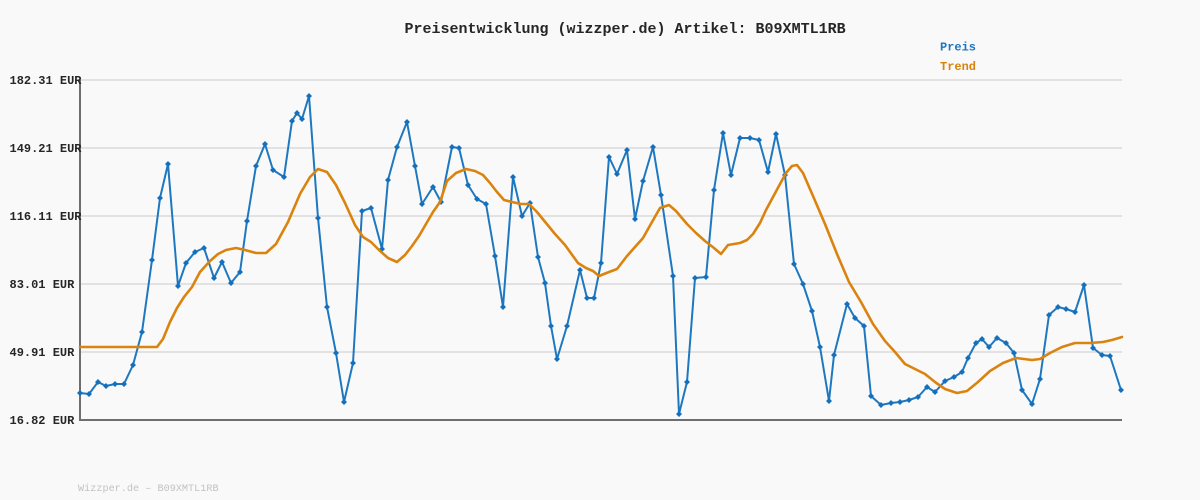 This screenshot has height=500, width=1200. Describe the element at coordinates (43, 421) in the screenshot. I see `svg-text: 16.82 EUR` at that location.